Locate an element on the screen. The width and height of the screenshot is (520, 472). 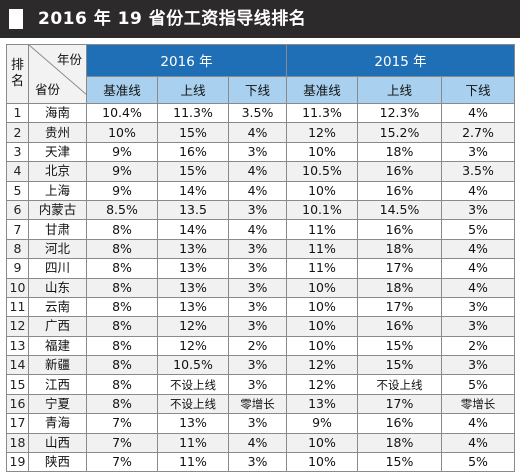
diagonal-header-cell: 年份 省份 is located at coordinates (57, 74).